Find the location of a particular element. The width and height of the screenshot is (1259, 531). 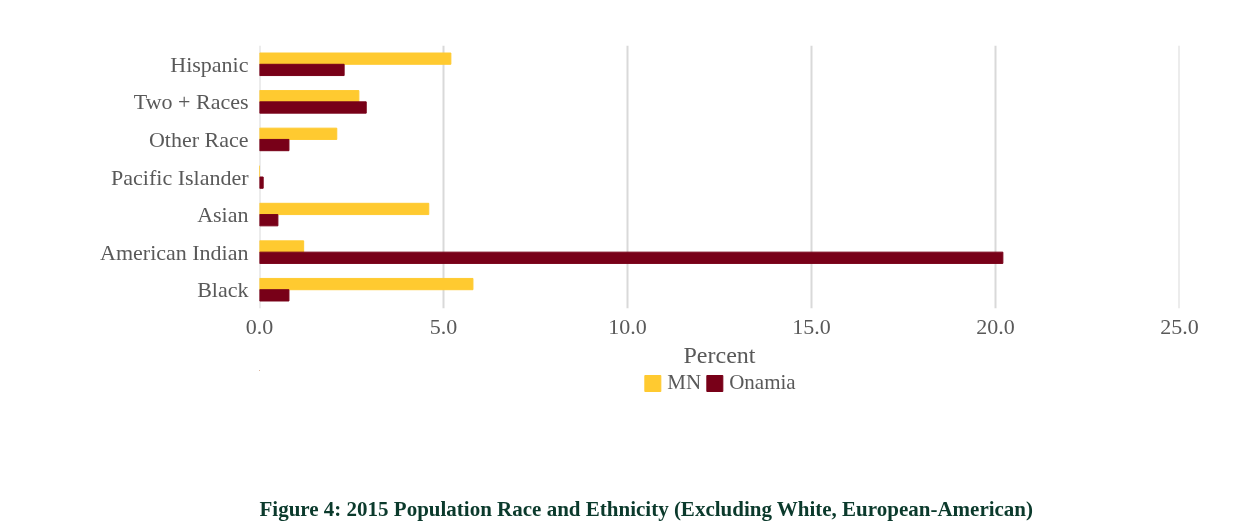

x-tick-label: 10.0 is located at coordinates (627, 326).